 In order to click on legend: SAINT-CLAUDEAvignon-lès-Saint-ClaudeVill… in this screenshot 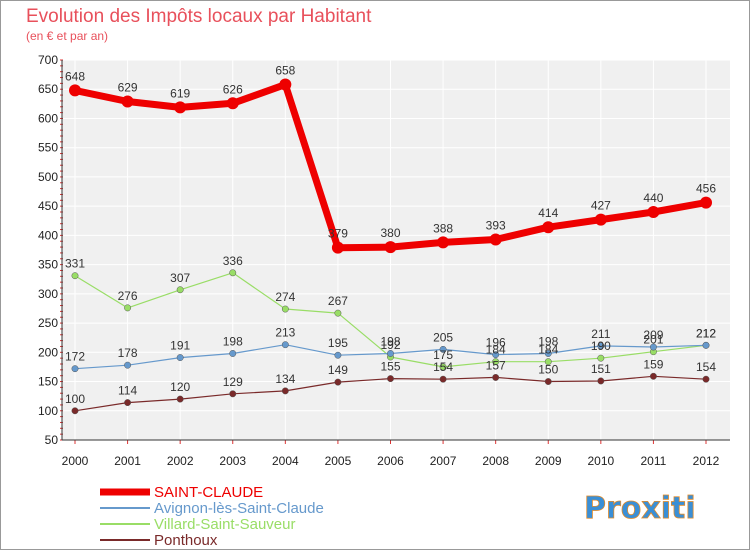, I will do `click(212, 516)`.